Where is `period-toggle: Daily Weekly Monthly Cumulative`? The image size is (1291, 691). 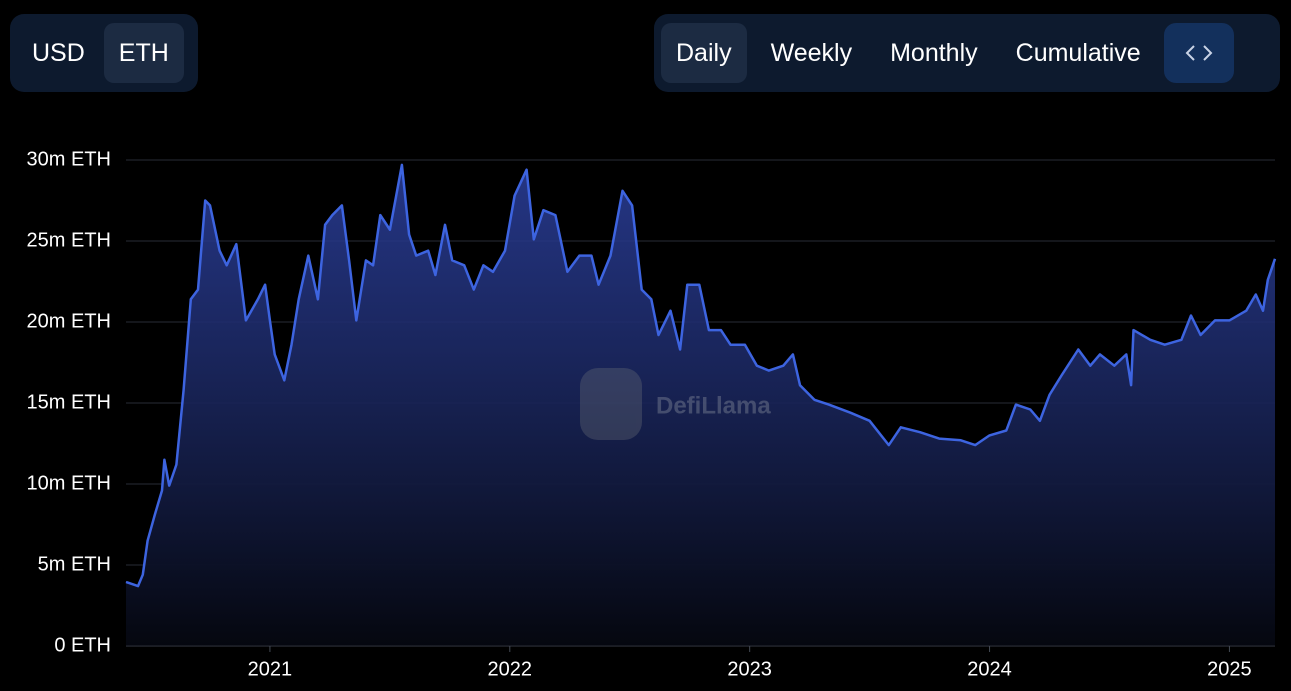 period-toggle: Daily Weekly Monthly Cumulative is located at coordinates (967, 53).